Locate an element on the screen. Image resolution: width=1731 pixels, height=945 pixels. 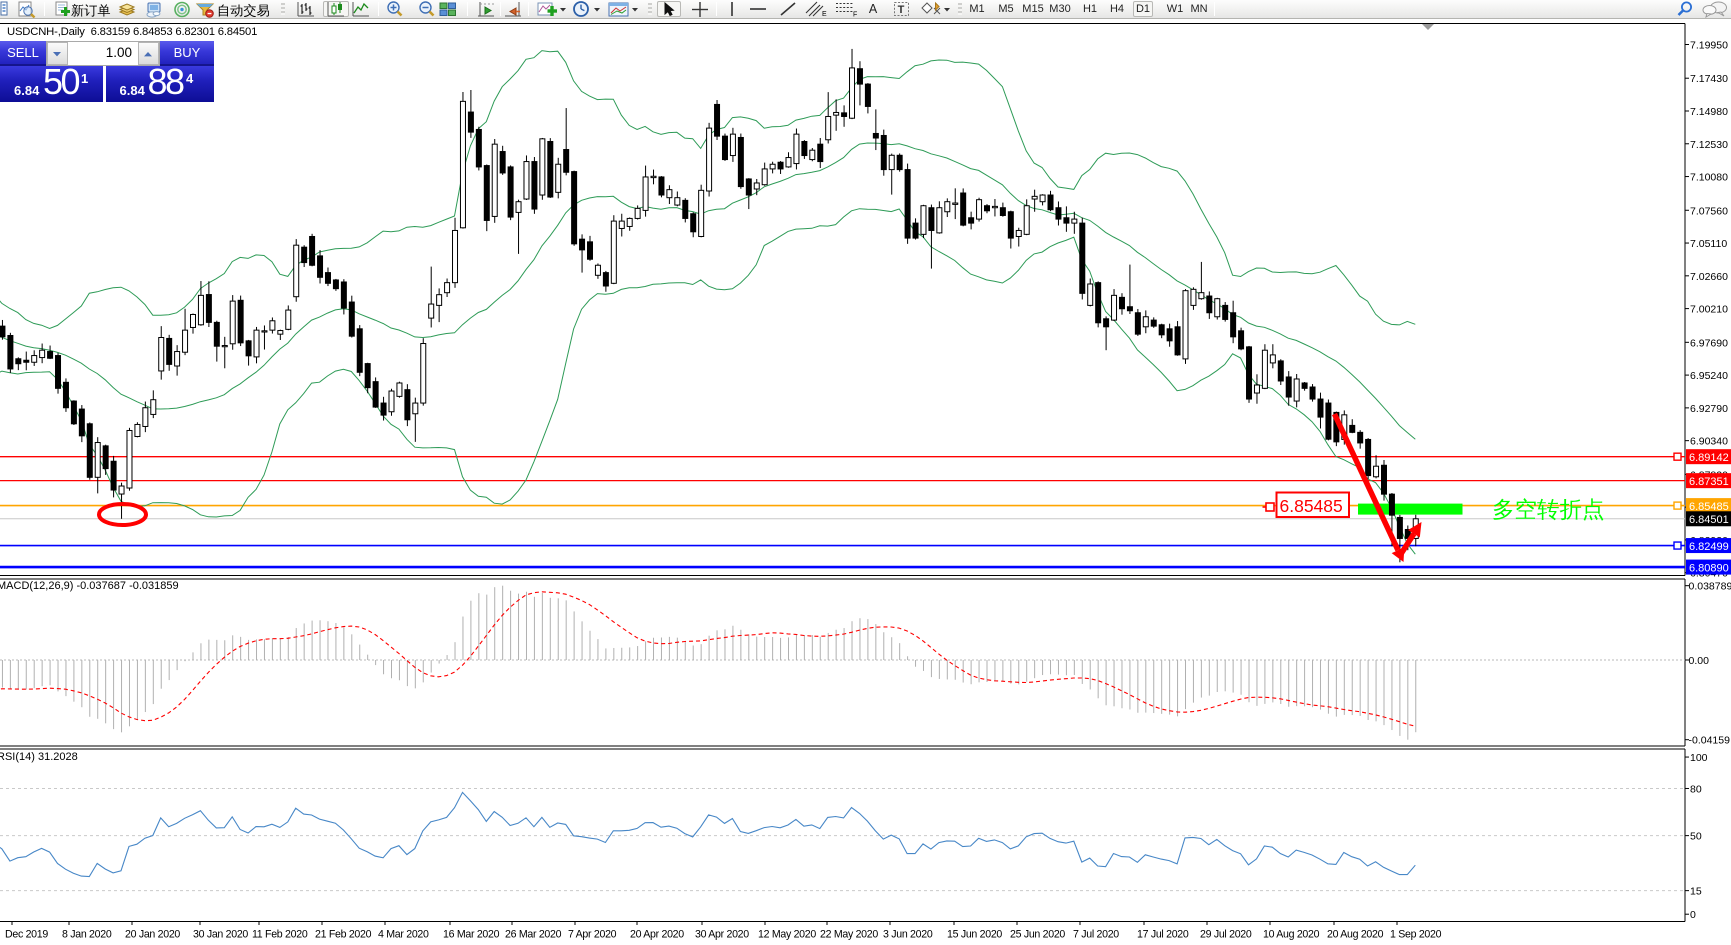
toolbar-grip is located at coordinates (960, 9).